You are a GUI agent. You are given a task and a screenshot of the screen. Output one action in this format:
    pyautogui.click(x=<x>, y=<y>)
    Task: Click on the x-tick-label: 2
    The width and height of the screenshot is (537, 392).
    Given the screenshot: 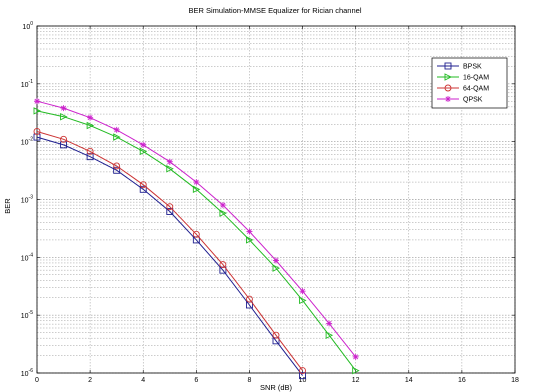 What is the action you would take?
    pyautogui.click(x=90, y=380)
    